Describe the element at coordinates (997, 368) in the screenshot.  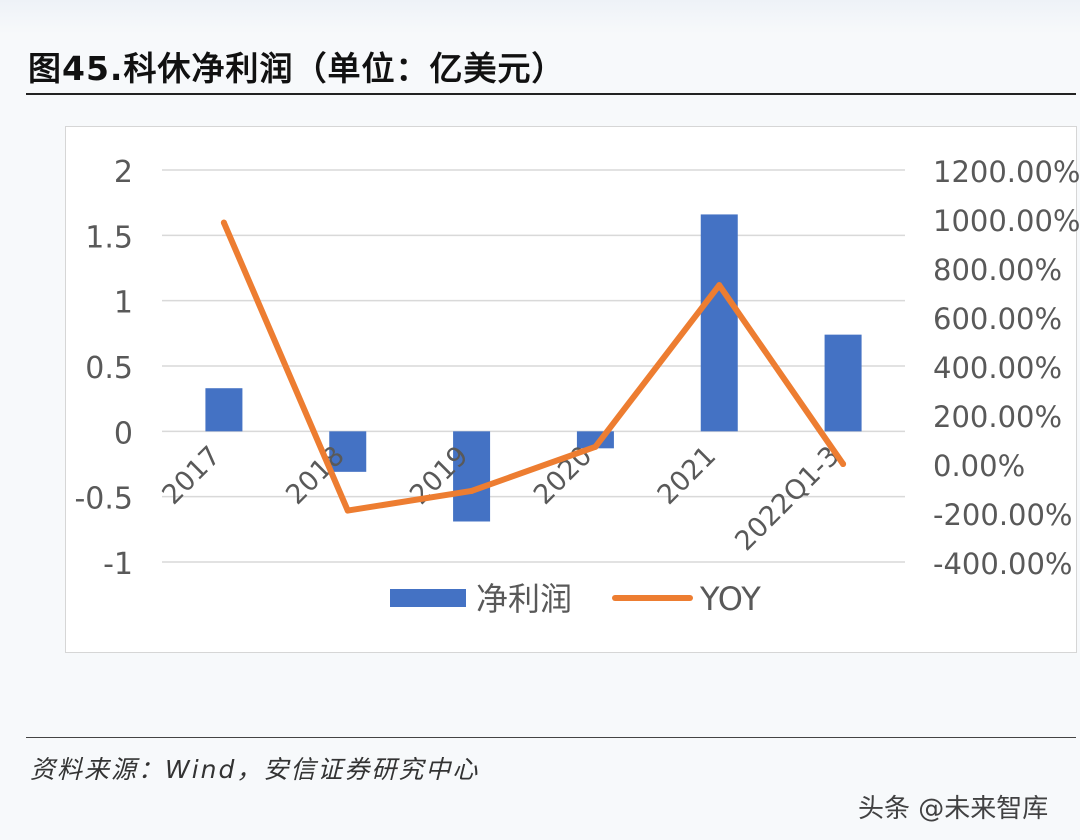
I see `right-axis-tick-label: 400.00%` at that location.